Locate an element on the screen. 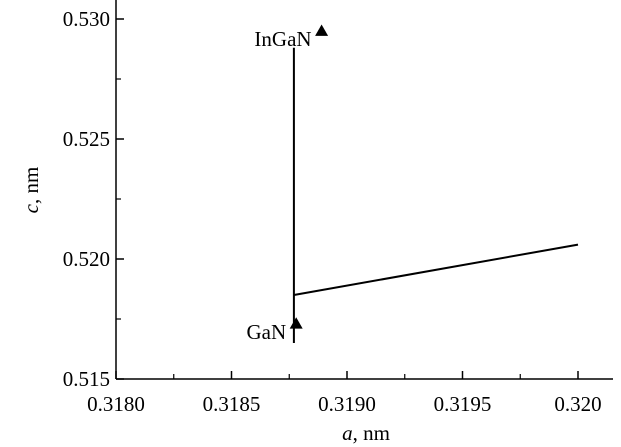  y-axis-label: c, nm is located at coordinates (31, 190).